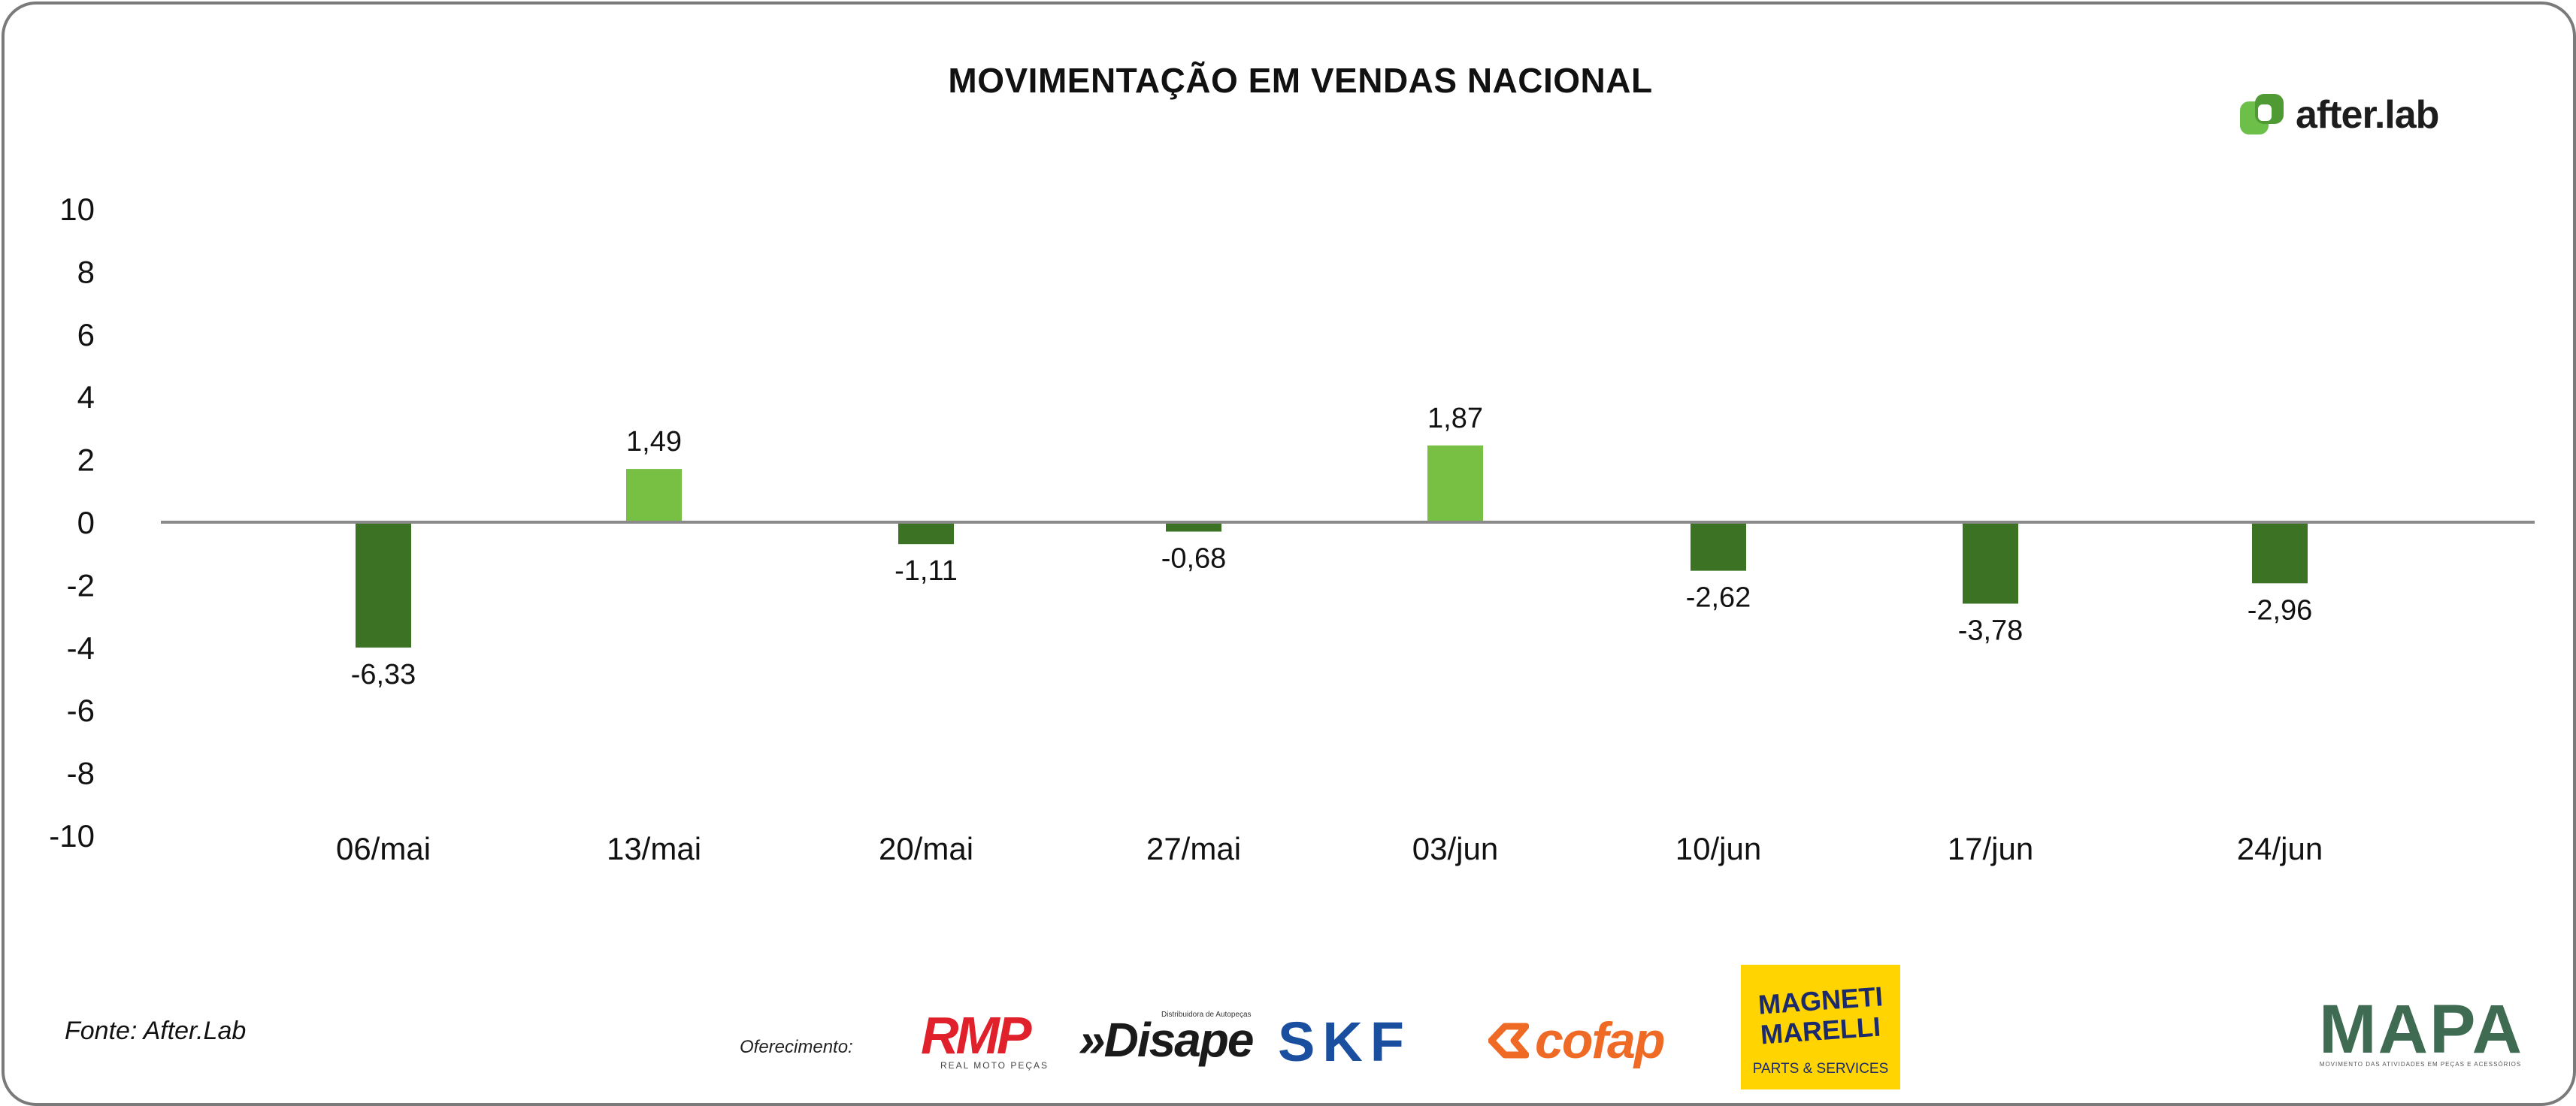 This screenshot has height=1106, width=2576. Describe the element at coordinates (383, 674) in the screenshot. I see `data-label: -6,33` at that location.